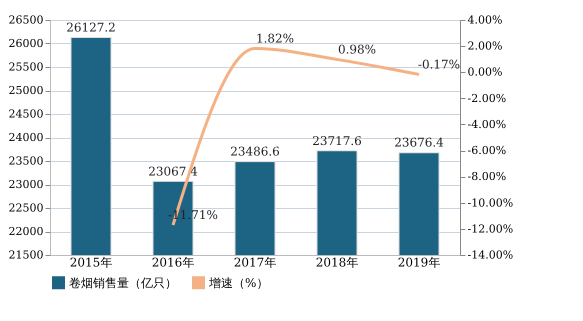 Image resolution: width=583 pixels, height=321 pixels. Describe the element at coordinates (357, 49) in the screenshot. I see `data-label: 0.98%` at that location.